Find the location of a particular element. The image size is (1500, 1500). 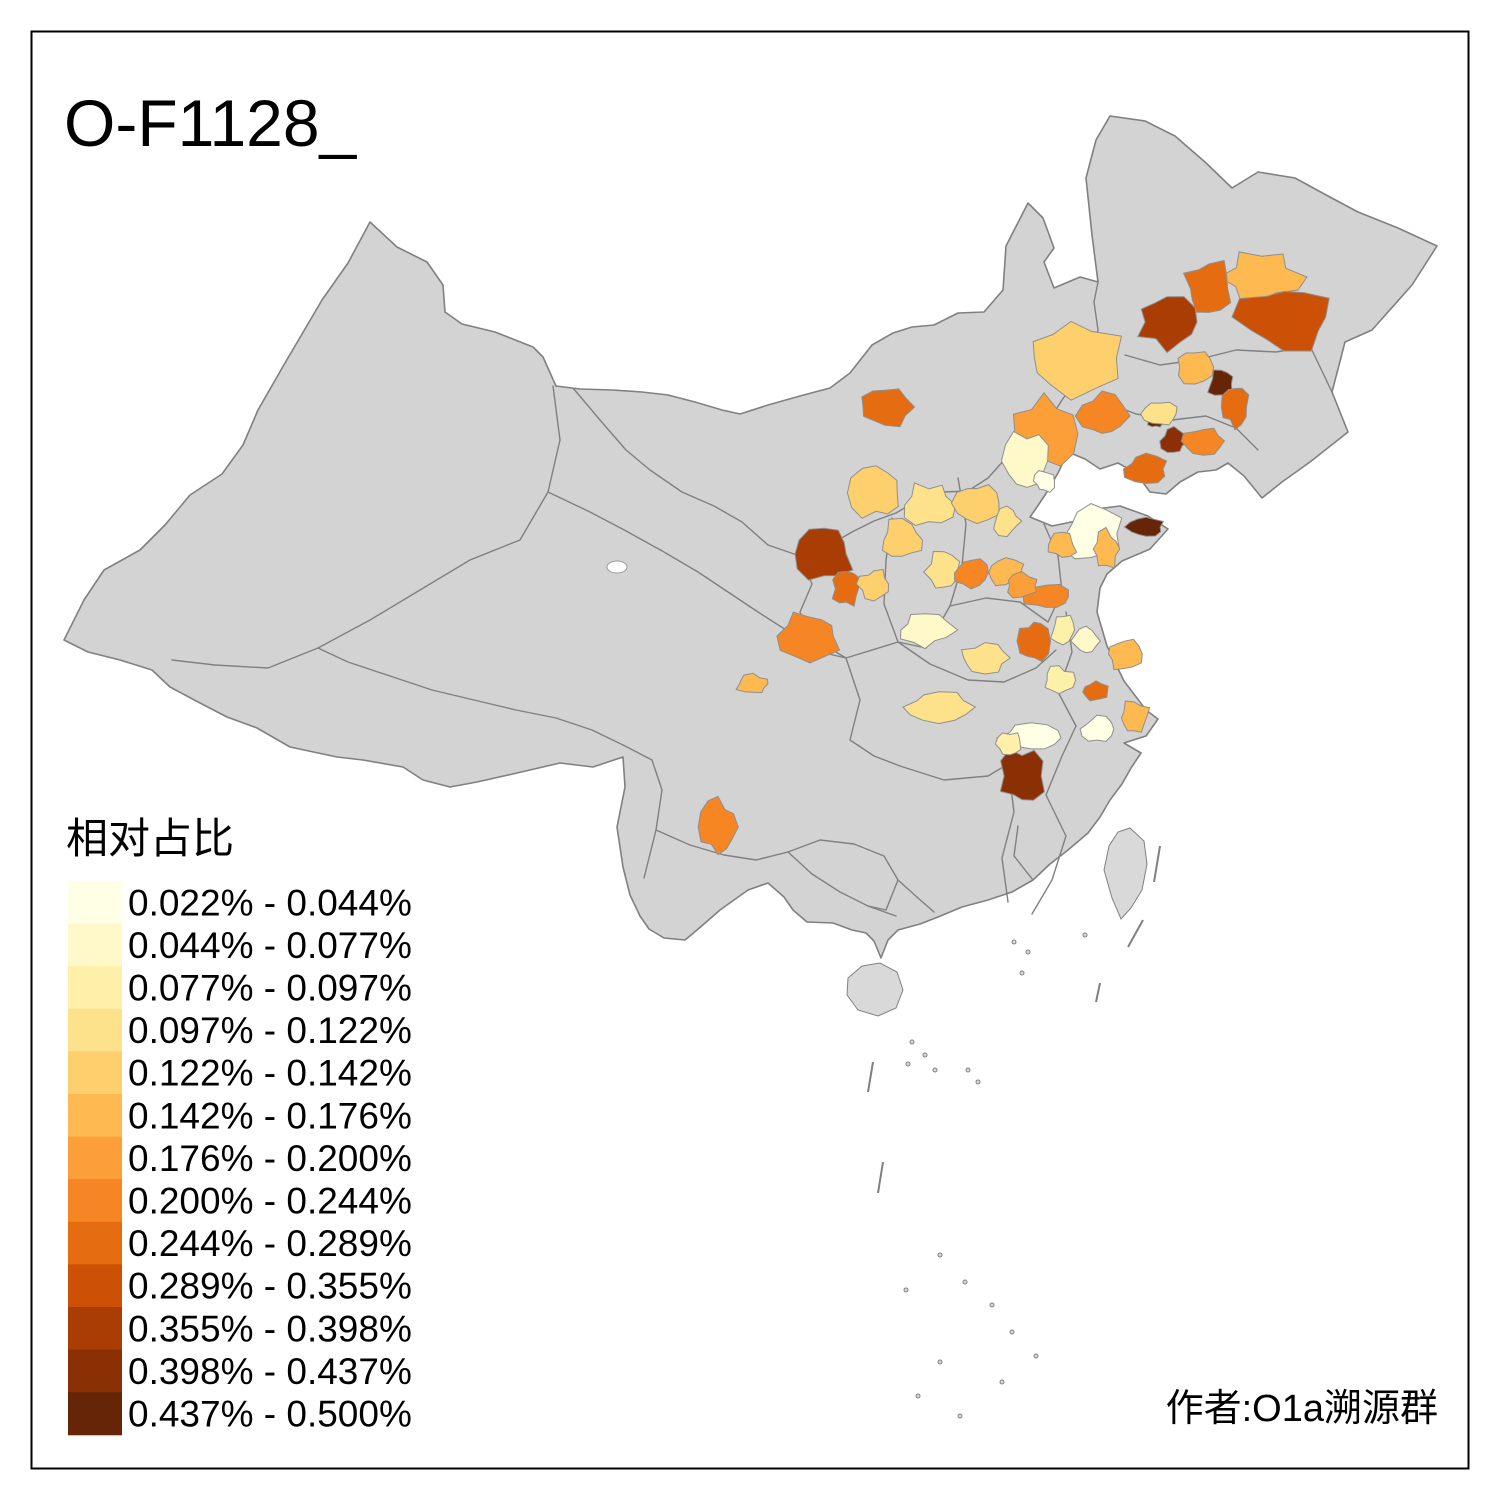

legend-label: 0.097% - 0.122% is located at coordinates (270, 1030).